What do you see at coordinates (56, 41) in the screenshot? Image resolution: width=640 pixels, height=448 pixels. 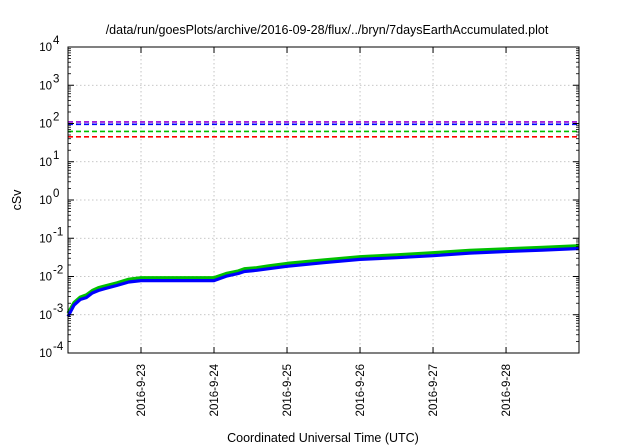 I see `y-tick-exponent: 4` at bounding box center [56, 41].